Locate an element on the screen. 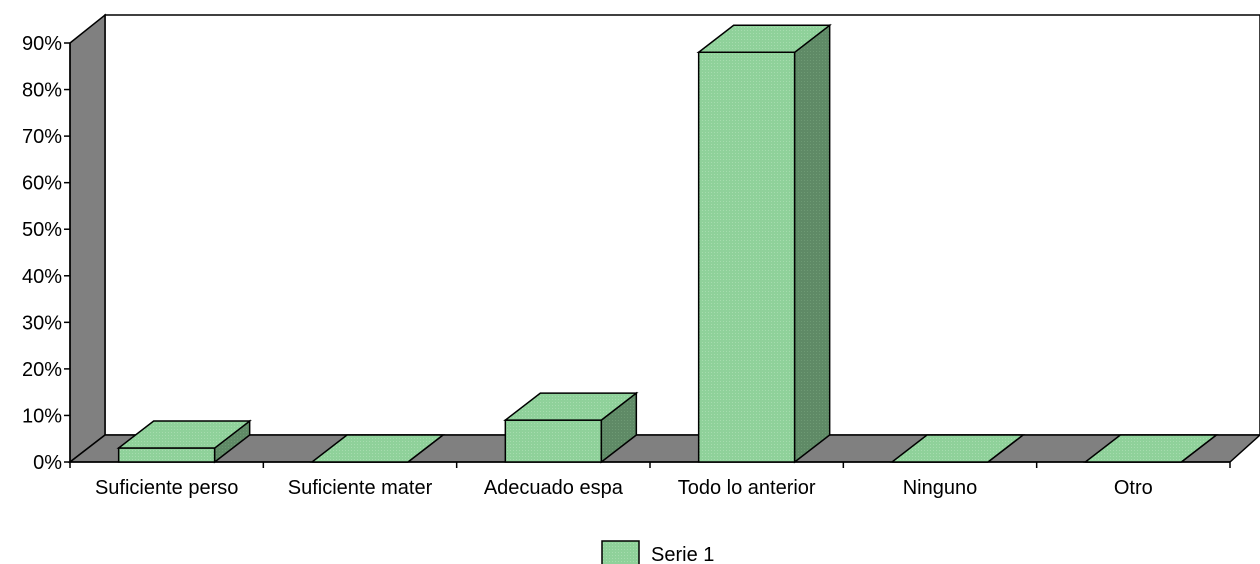 This screenshot has width=1260, height=564. legend-swatch is located at coordinates (620, 552).